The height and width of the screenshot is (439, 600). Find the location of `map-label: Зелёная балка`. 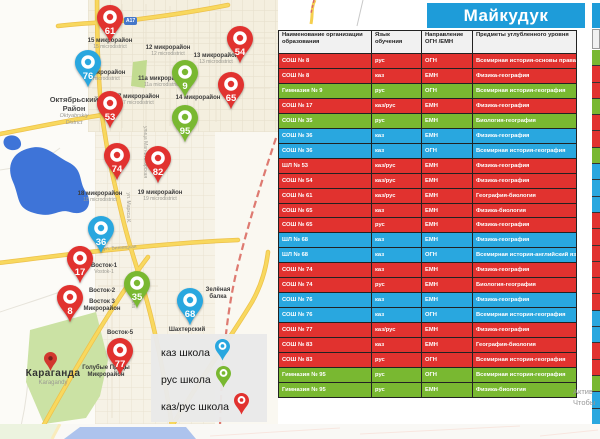

map-label: Зелёная балка is located at coordinates (218, 294).